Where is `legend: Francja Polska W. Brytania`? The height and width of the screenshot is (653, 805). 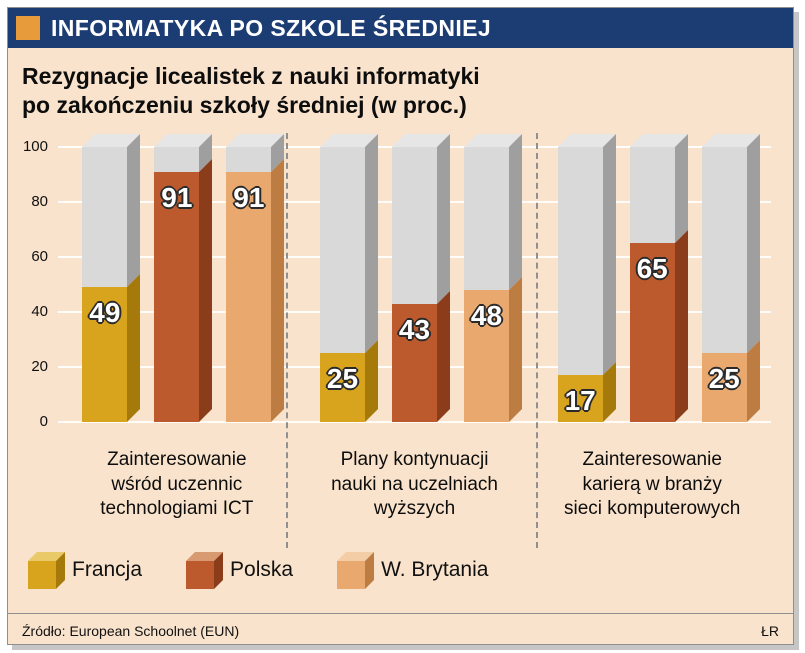 legend: Francja Polska W. Brytania is located at coordinates (400, 570).